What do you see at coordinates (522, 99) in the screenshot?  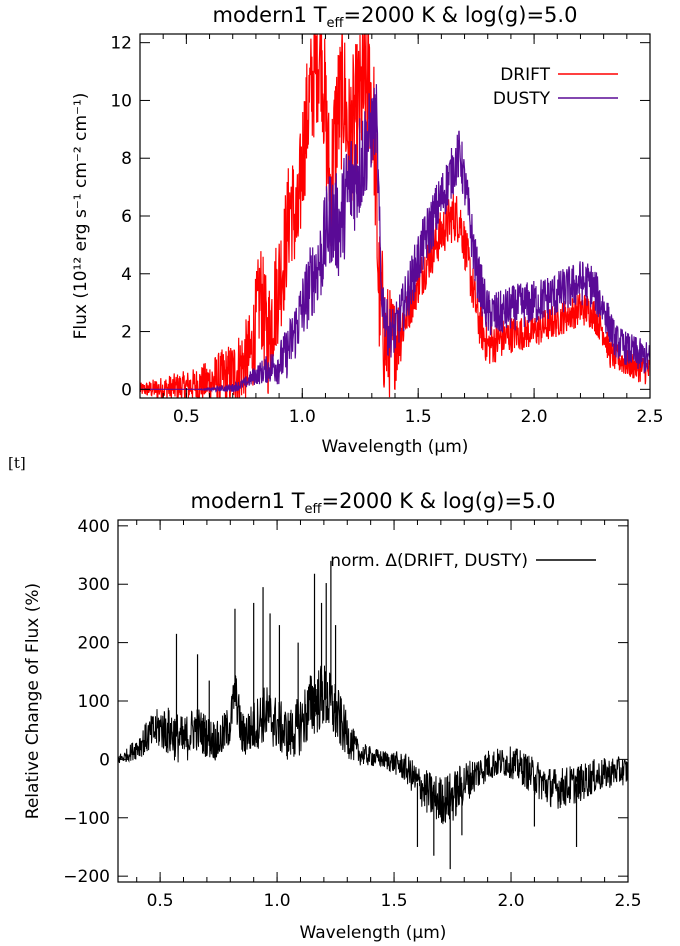 I see `legend-label: DUSTY` at bounding box center [522, 99].